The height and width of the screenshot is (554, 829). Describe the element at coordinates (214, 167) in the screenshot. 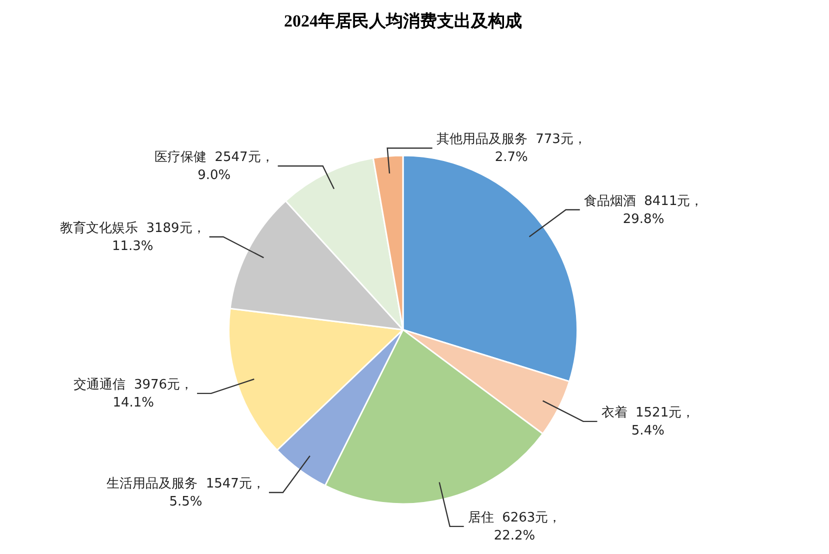

I see `slice-label: 医疗保健 2547元， 9.0%` at that location.